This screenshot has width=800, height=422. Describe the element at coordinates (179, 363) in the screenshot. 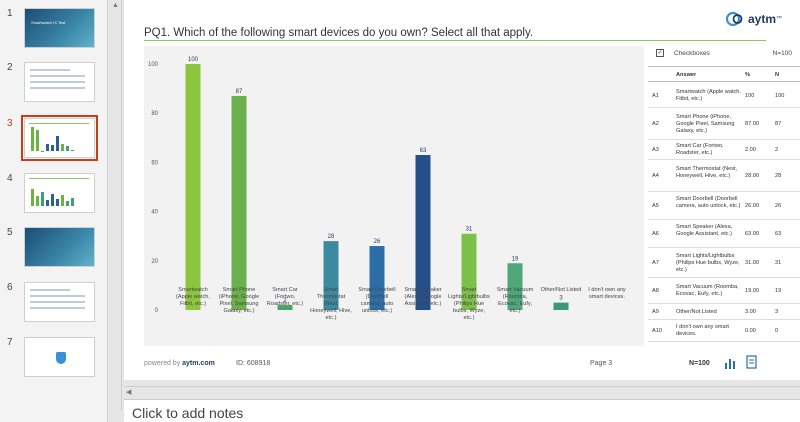

I see `powered-by: powered by aytm.com` at that location.